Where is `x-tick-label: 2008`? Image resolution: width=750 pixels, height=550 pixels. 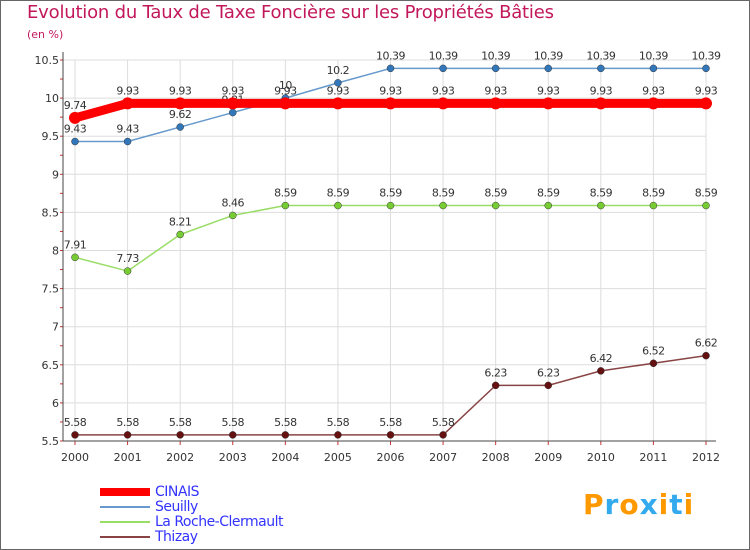
x-tick-label: 2008 is located at coordinates (496, 457).